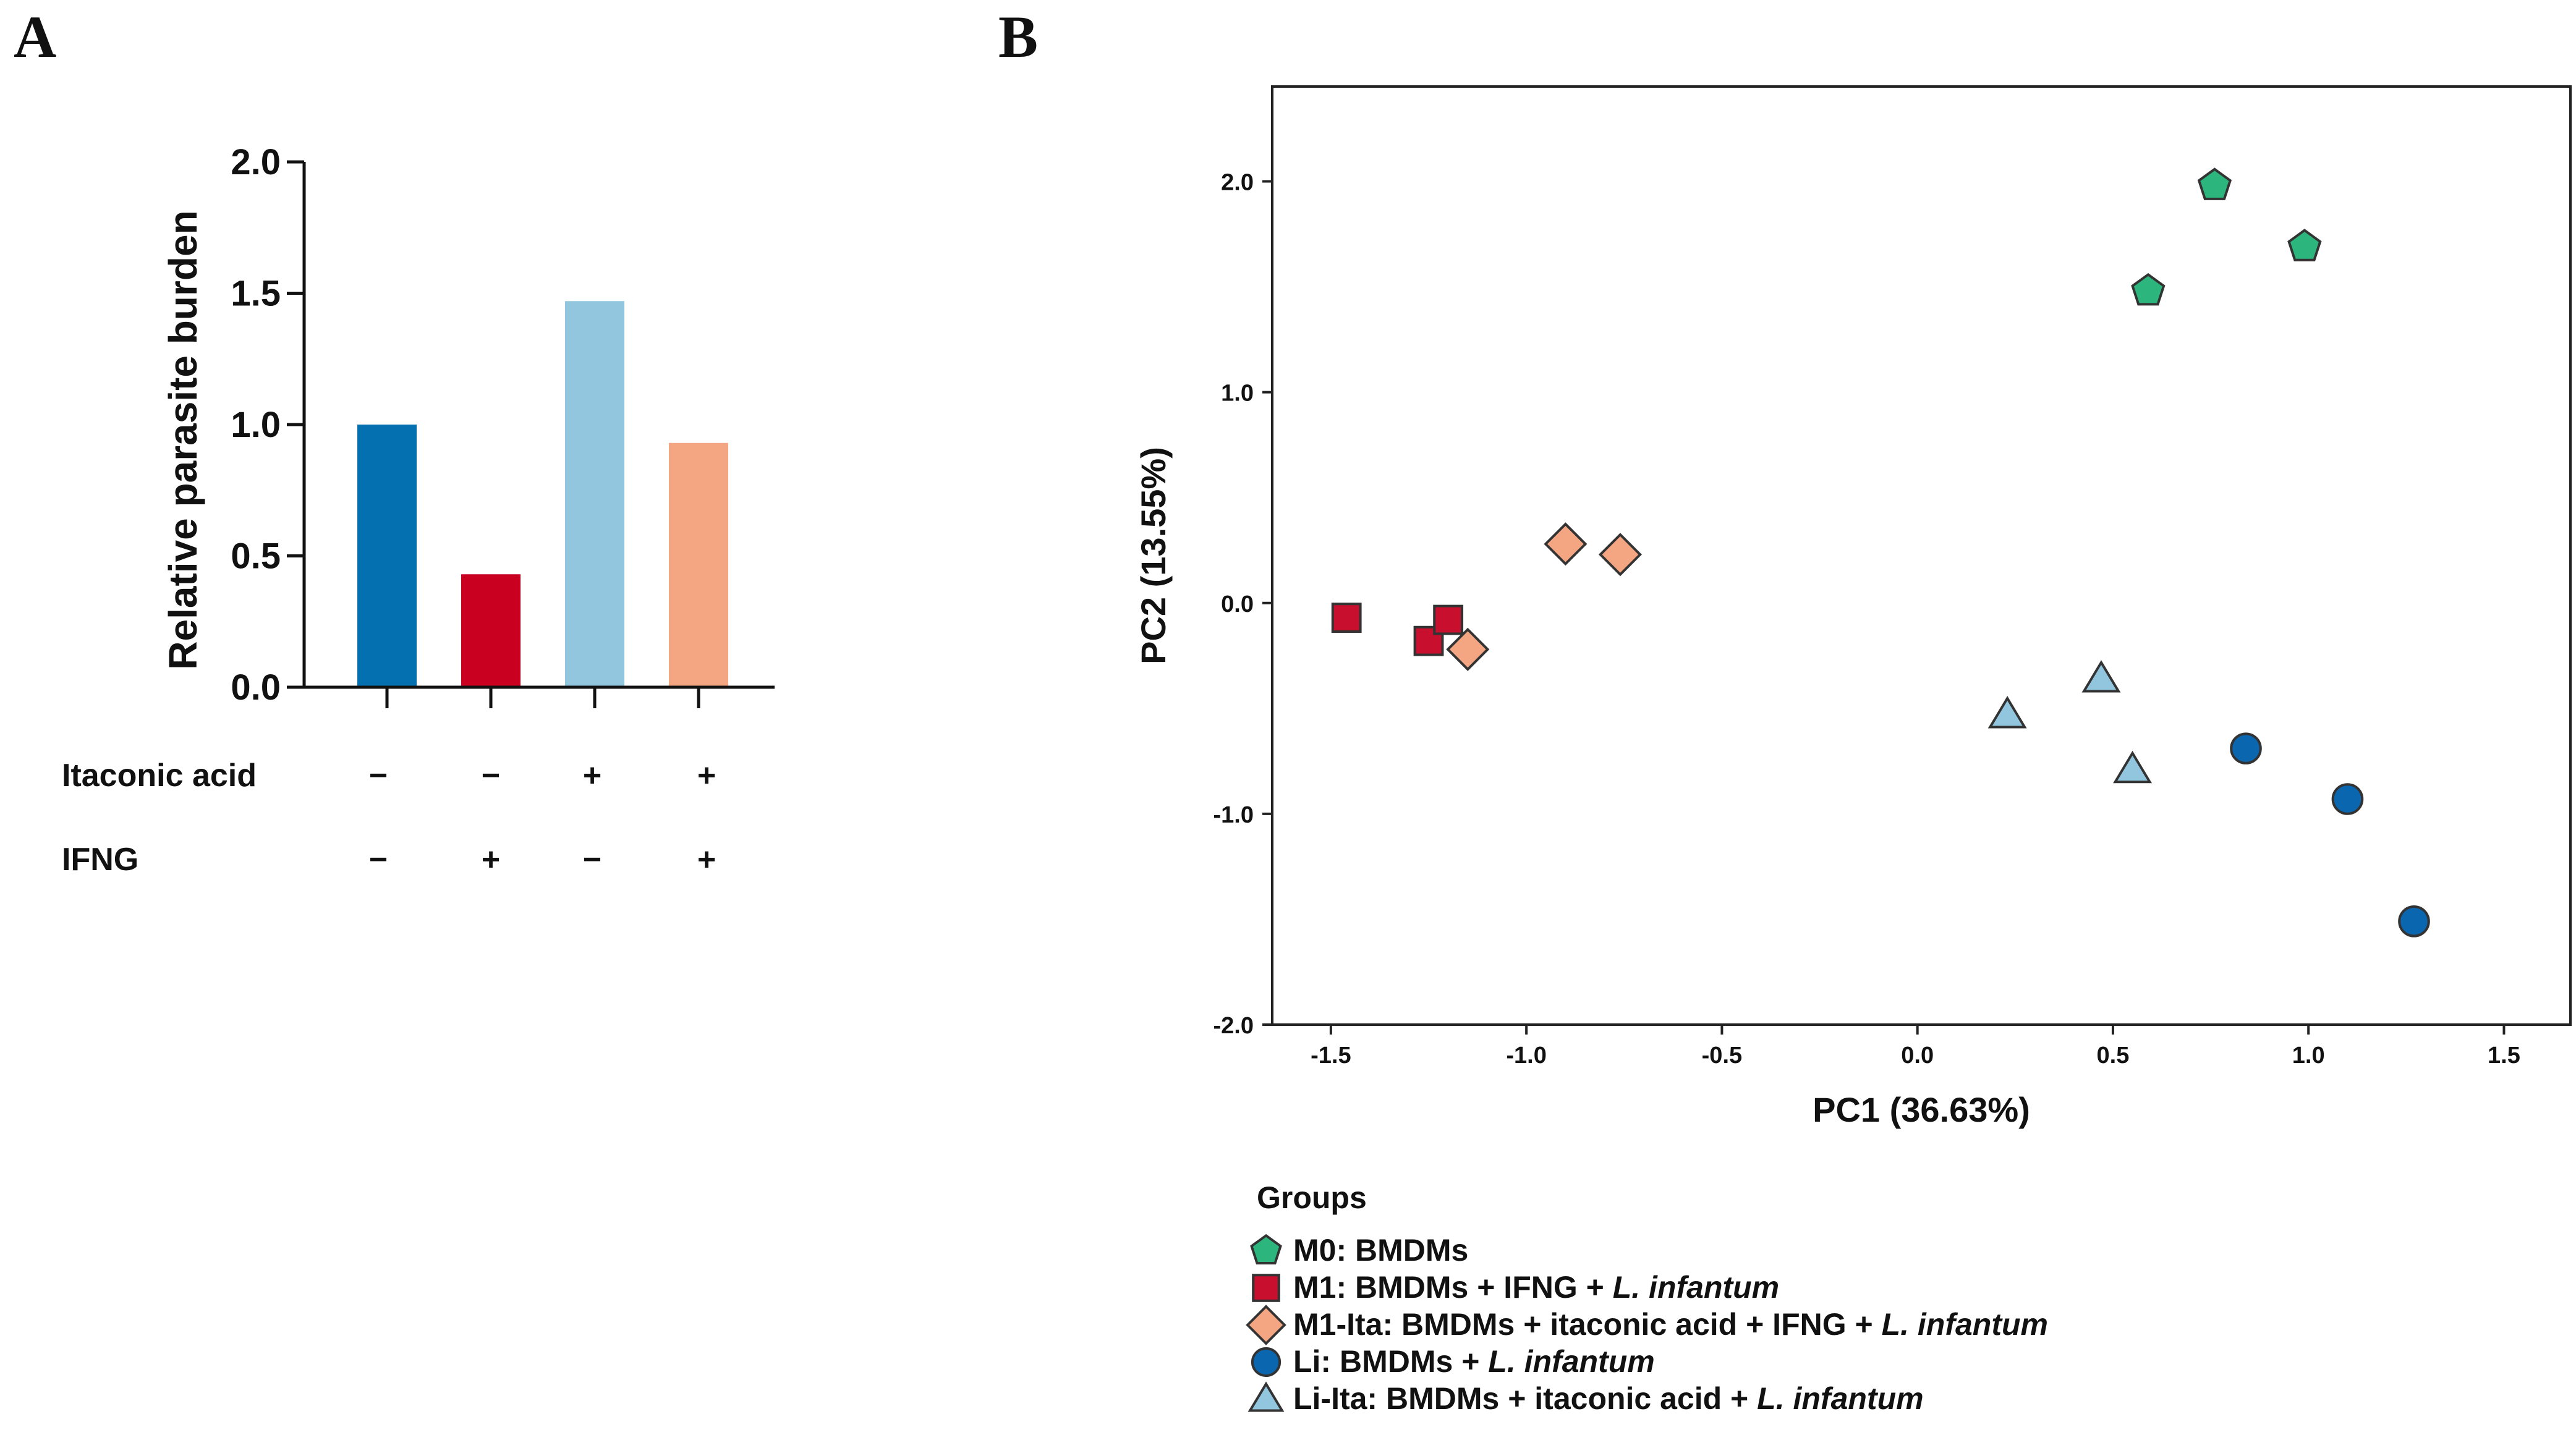 This screenshot has width=2576, height=1435. I want to click on condition-table: Itaconic acid − − + + IFNG − + − +, so click(389, 818).